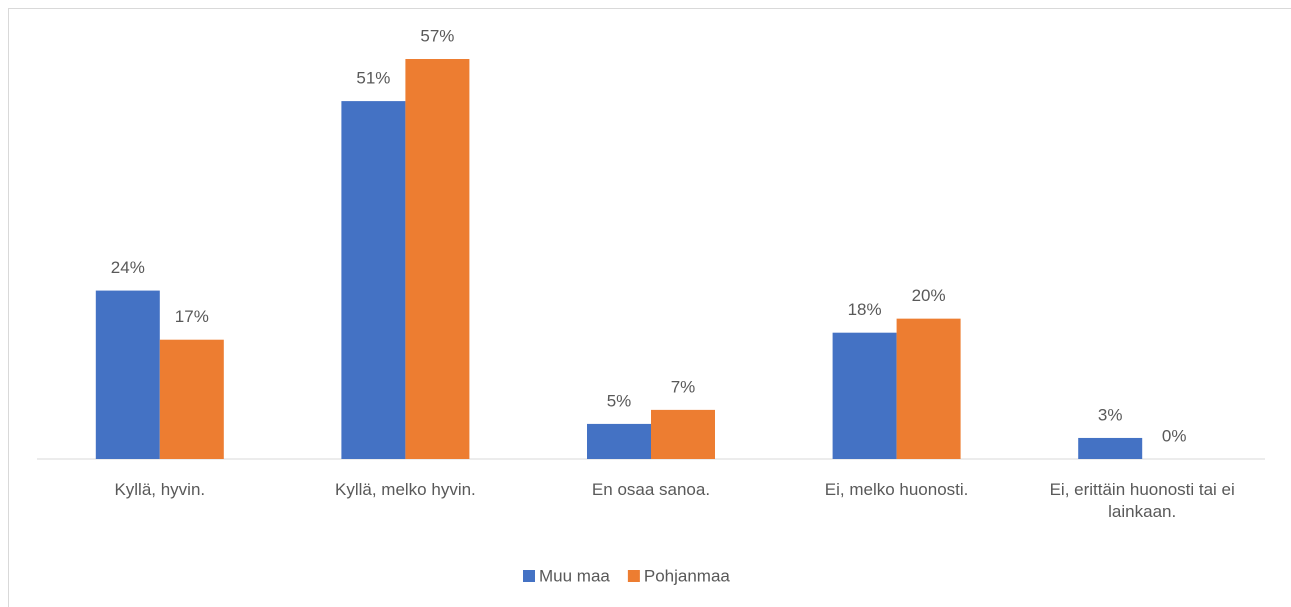 Image resolution: width=1291 pixels, height=607 pixels. I want to click on data-label: 17%, so click(192, 316).